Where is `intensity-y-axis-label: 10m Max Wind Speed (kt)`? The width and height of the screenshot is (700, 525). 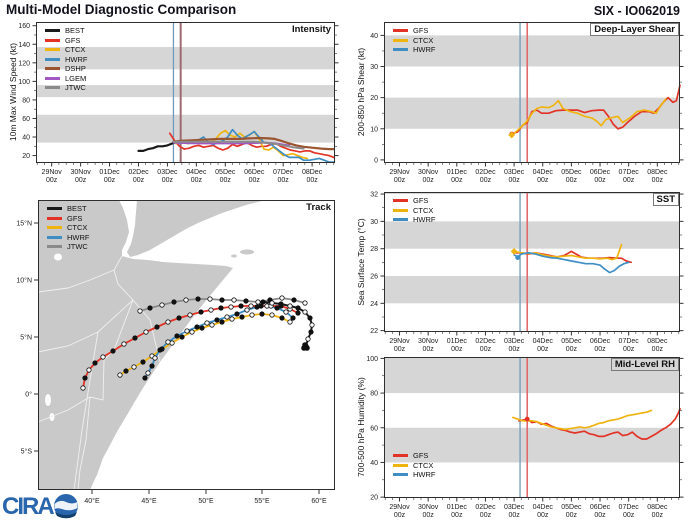 intensity-y-axis-label: 10m Max Wind Speed (kt) is located at coordinates (13, 92).